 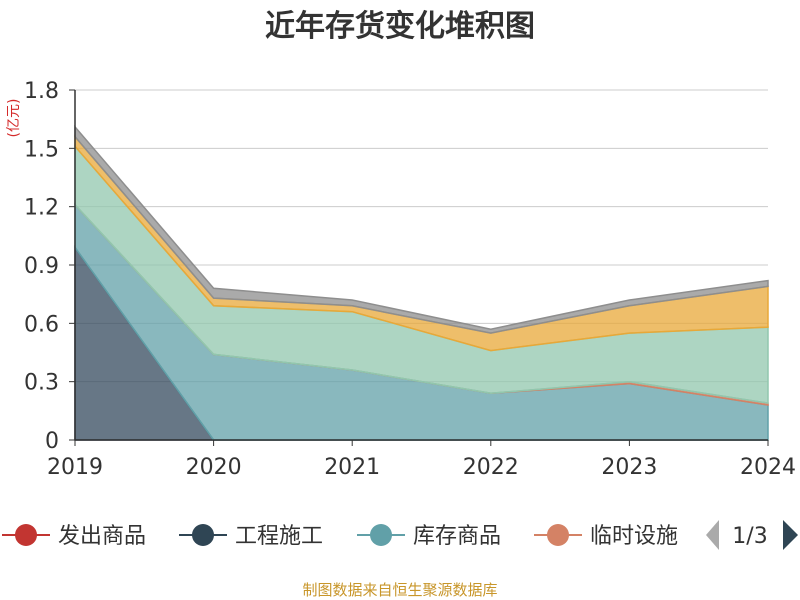 I want to click on y-tick-label: 0.3, so click(x=41, y=383).